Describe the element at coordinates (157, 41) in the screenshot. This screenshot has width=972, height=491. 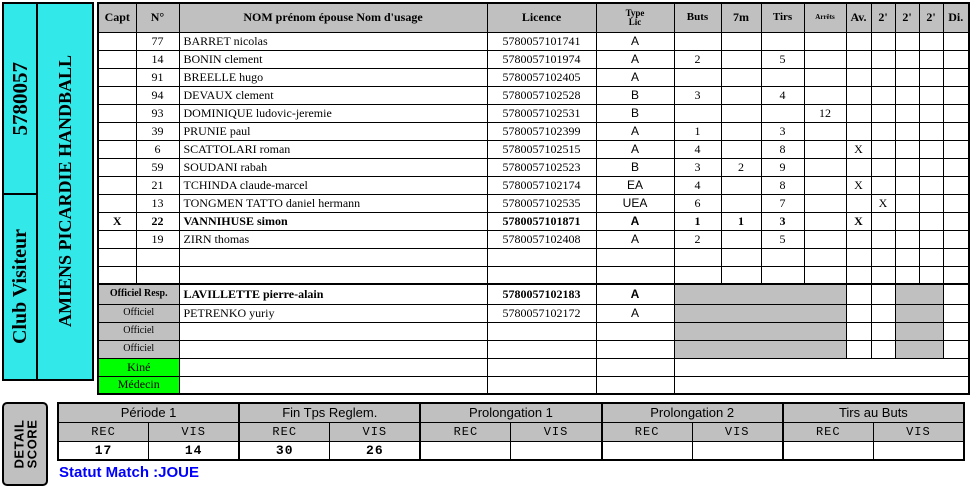
I see `cell-num: 77` at that location.